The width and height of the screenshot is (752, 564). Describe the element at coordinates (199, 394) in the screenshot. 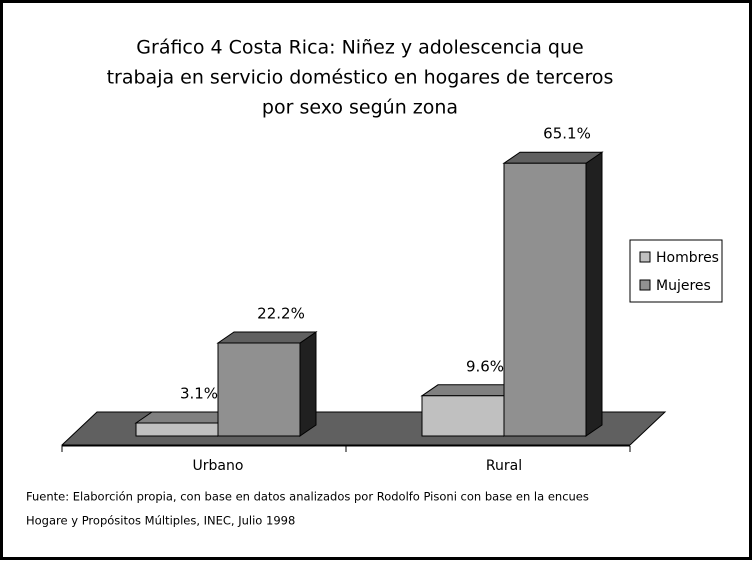

I see `value-label: 3.1%` at that location.